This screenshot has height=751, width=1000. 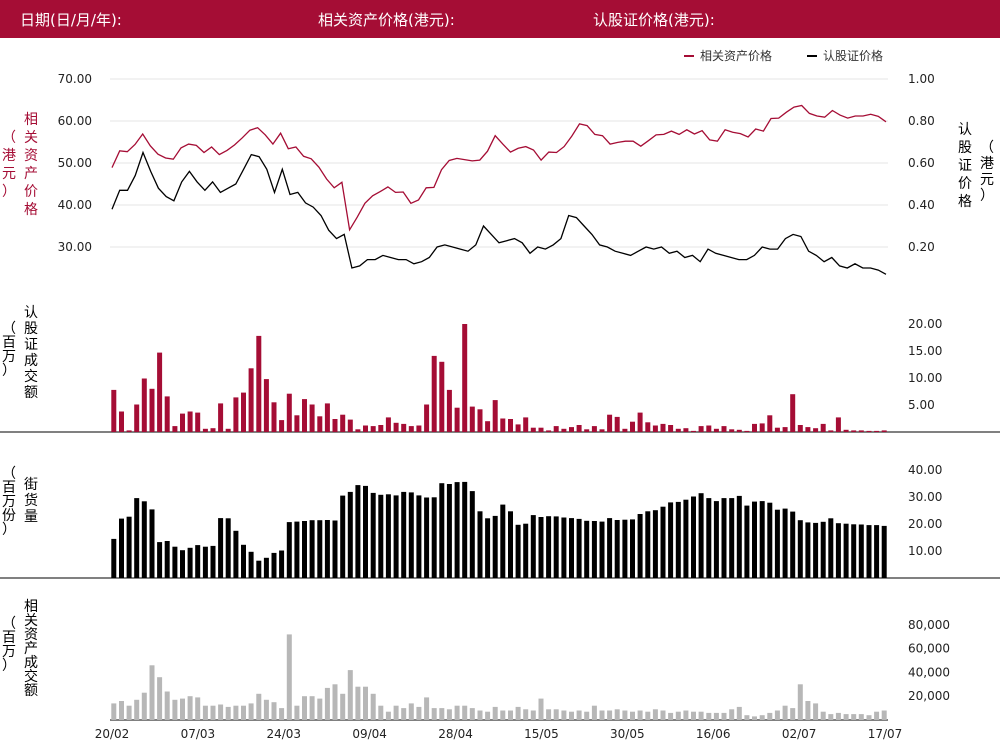 I want to click on underlying-turnover-bar-axis-title: 相关资产成交额, so click(x=31, y=649).